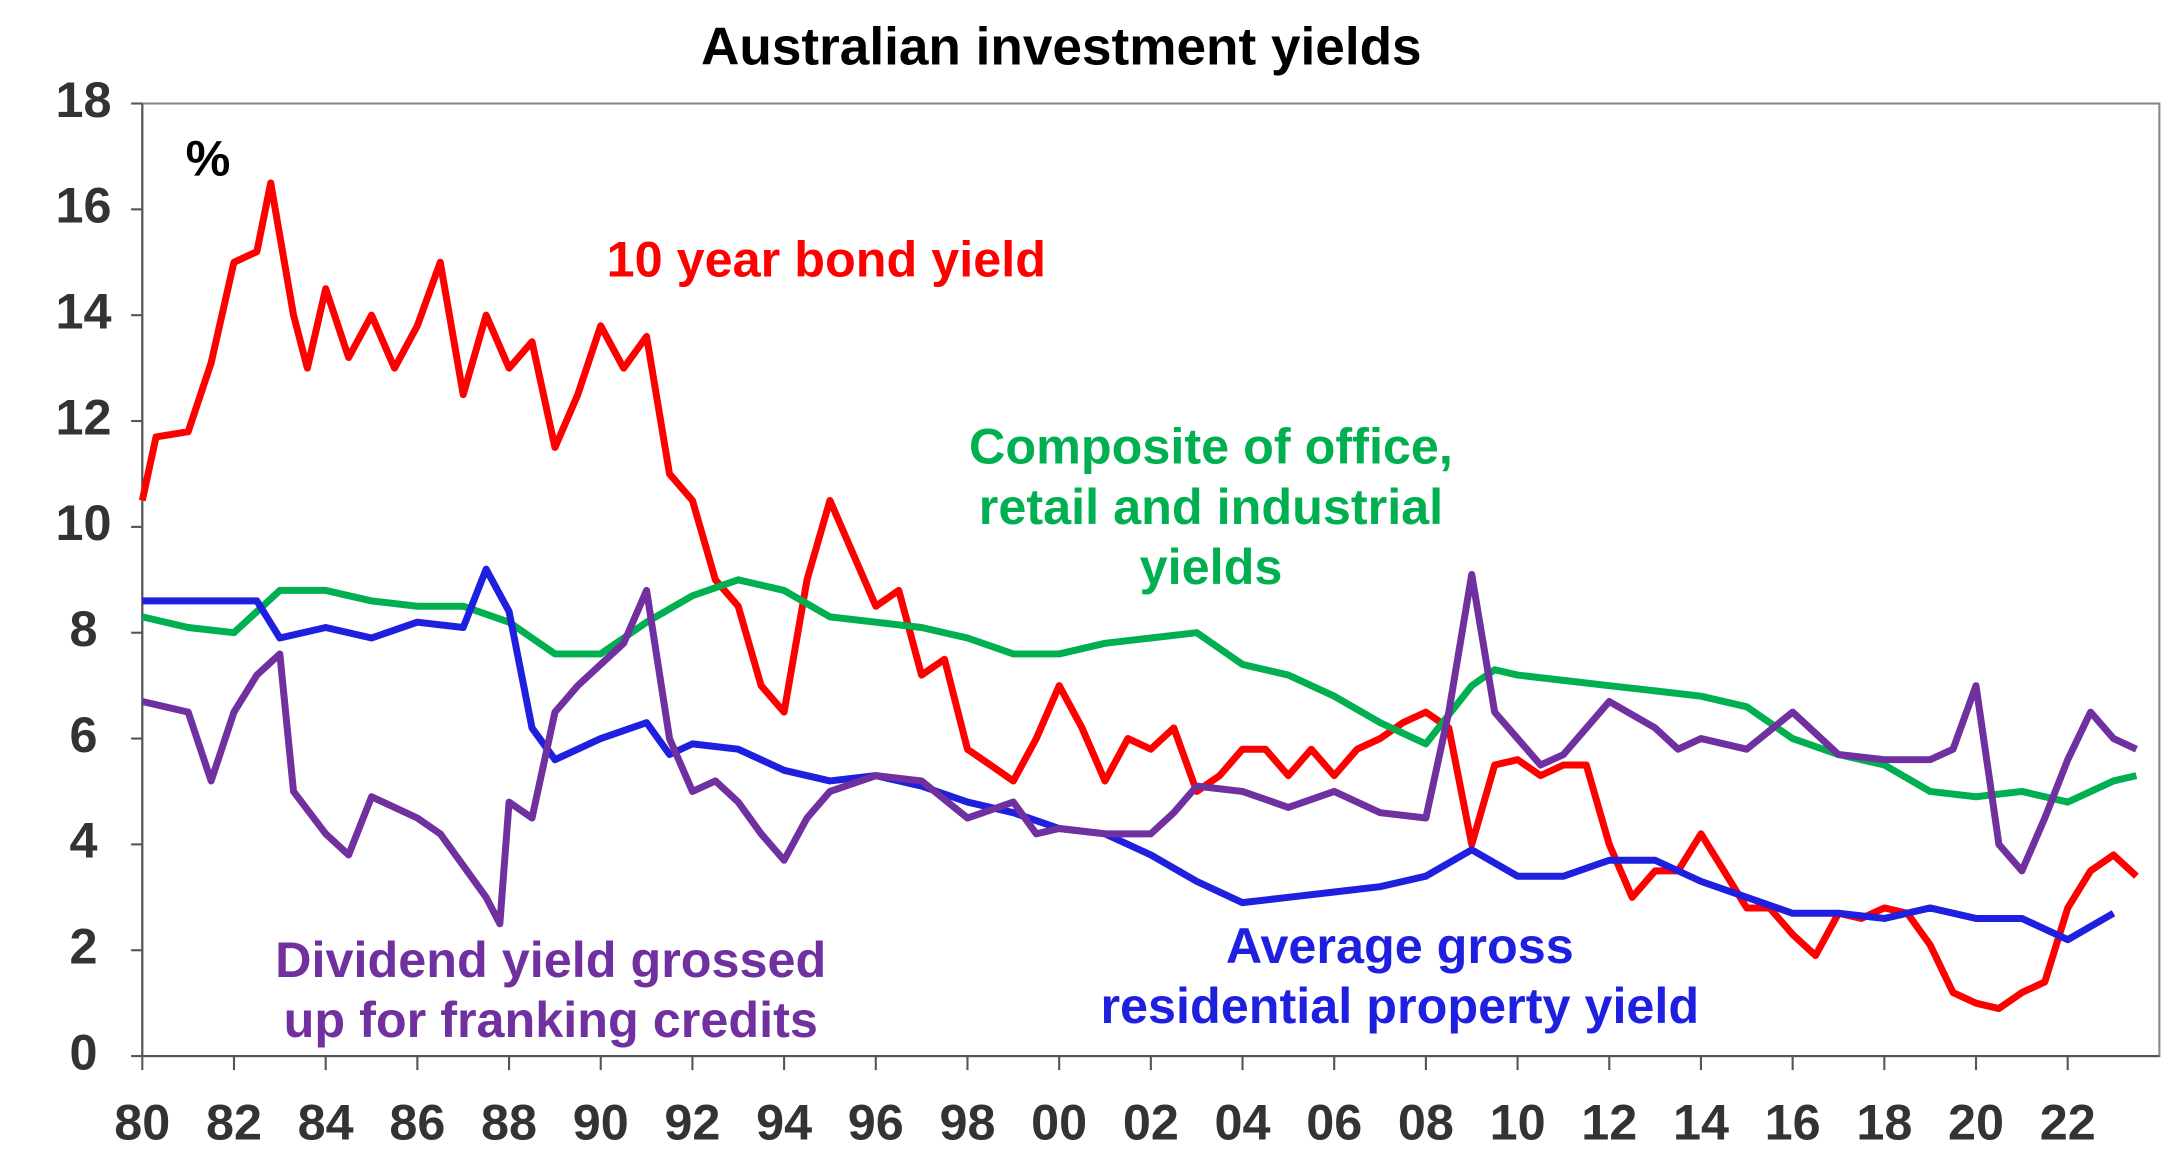 This screenshot has width=2173, height=1161. What do you see at coordinates (84, 840) in the screenshot?
I see `y-tick-label: 4` at bounding box center [84, 840].